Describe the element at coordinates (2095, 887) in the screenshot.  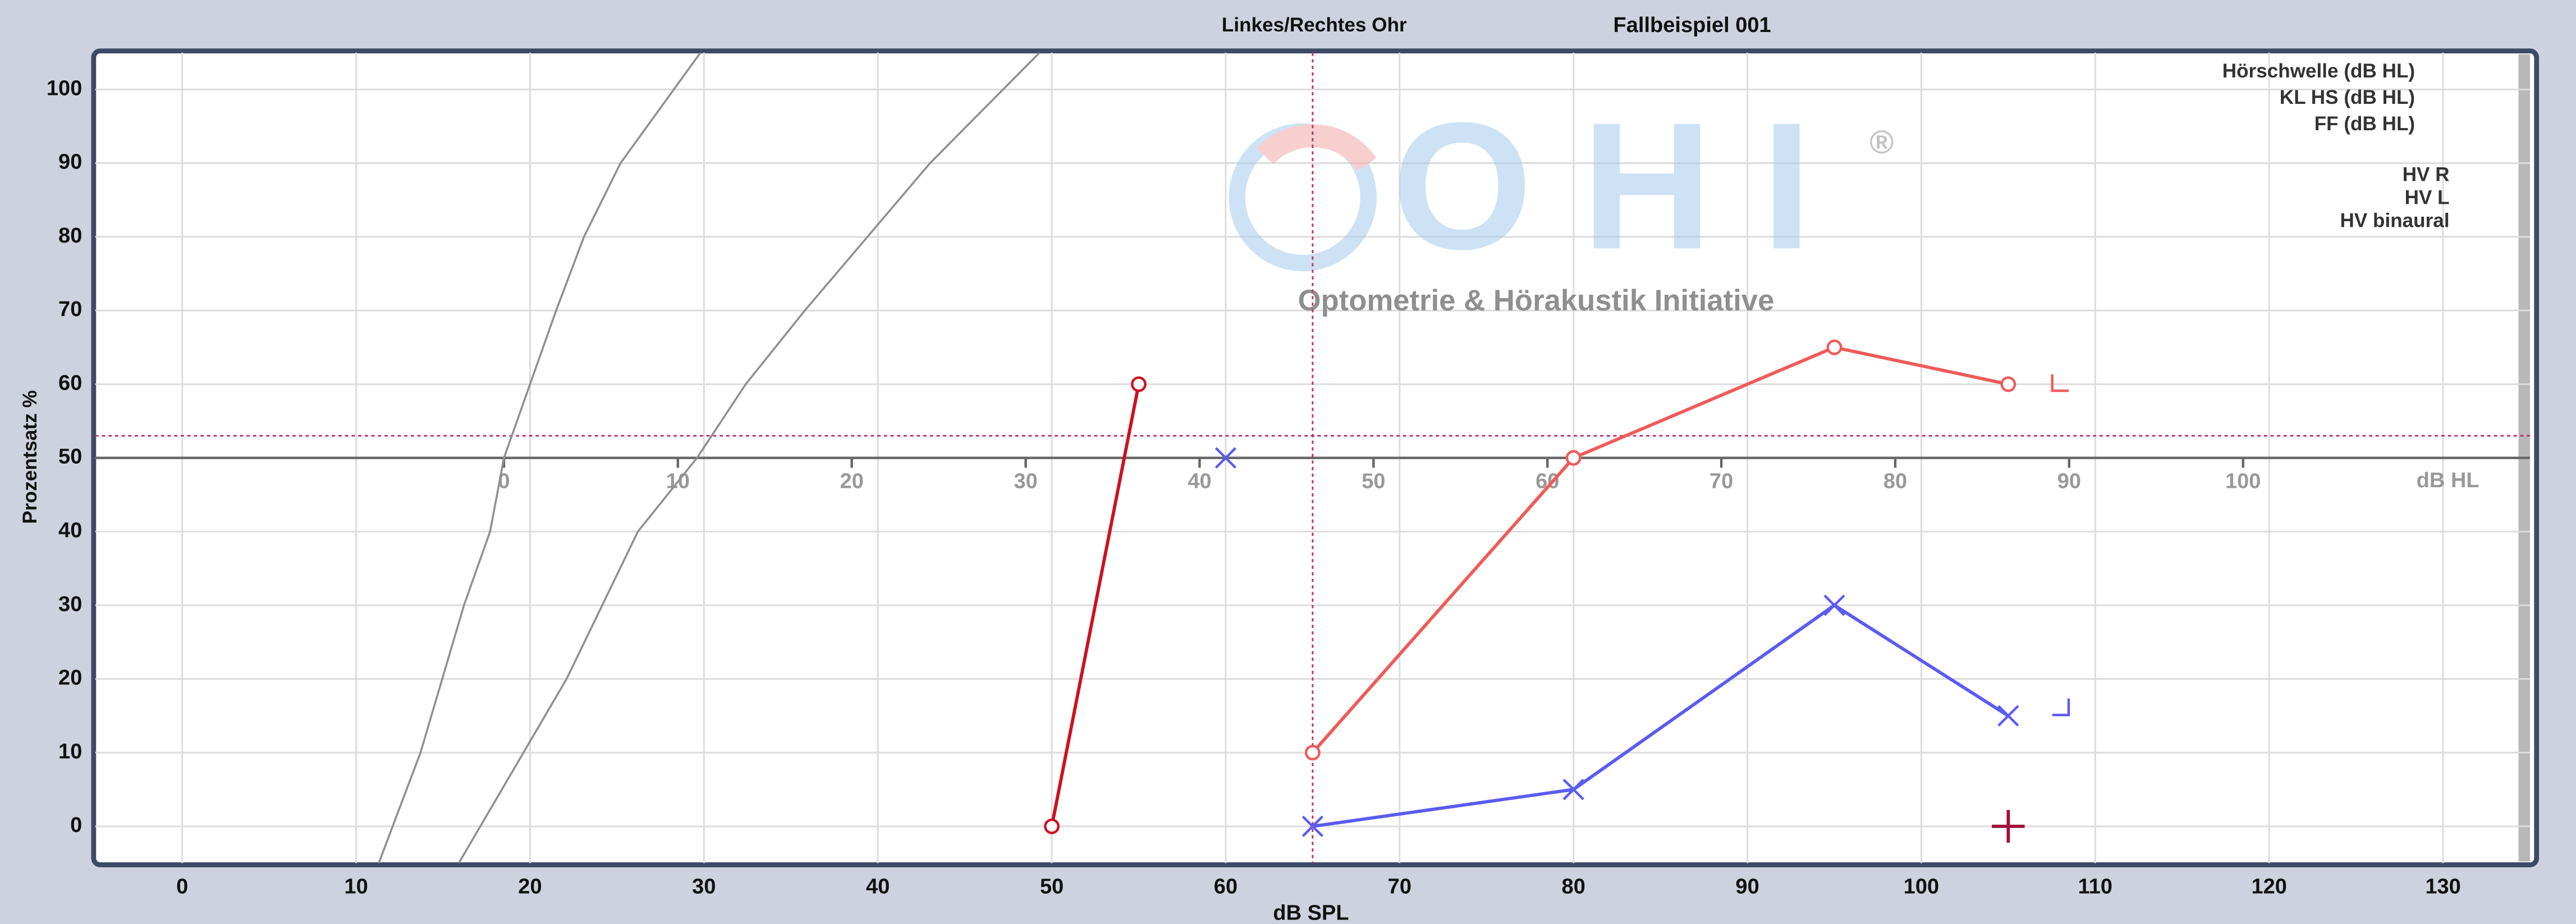
I see `x-tick-label: 110` at that location.